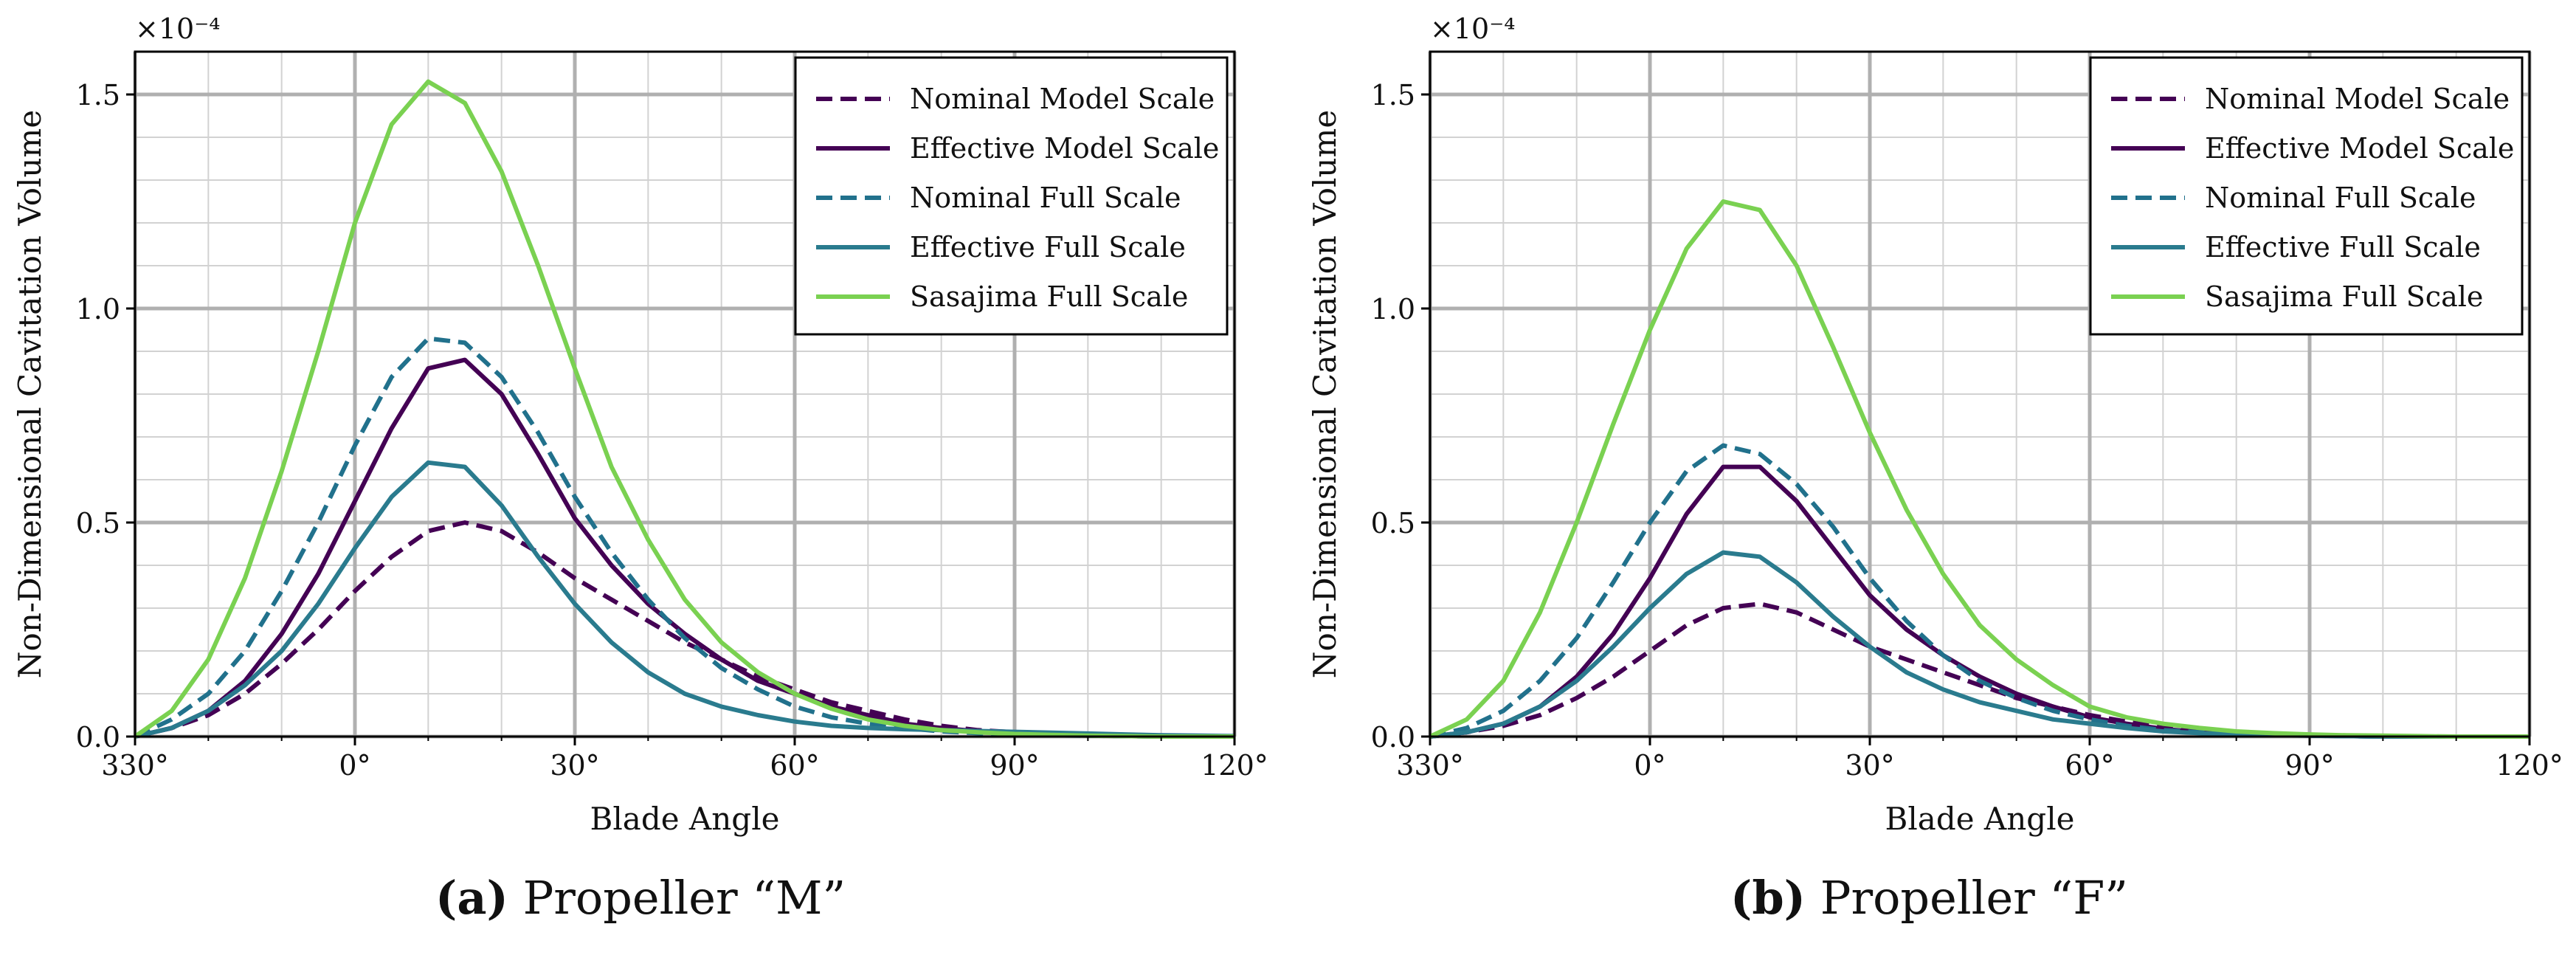 This screenshot has width=2576, height=955. I want to click on caption-b: (b) Propeller “F”, so click(1929, 898).